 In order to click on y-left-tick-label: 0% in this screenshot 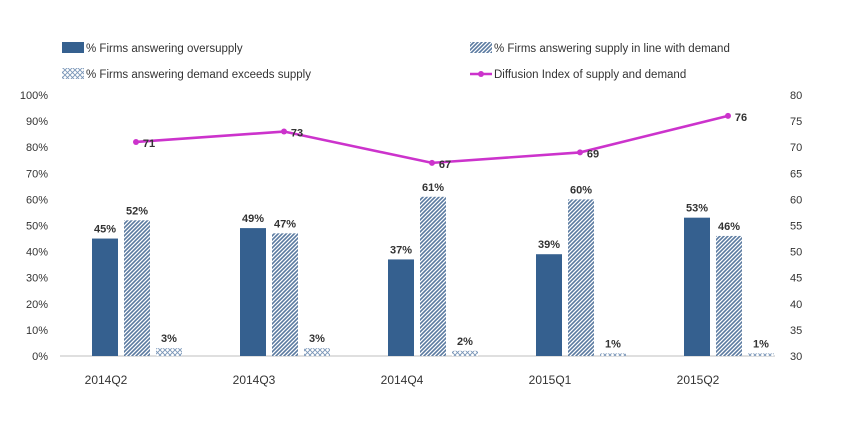, I will do `click(40, 357)`.